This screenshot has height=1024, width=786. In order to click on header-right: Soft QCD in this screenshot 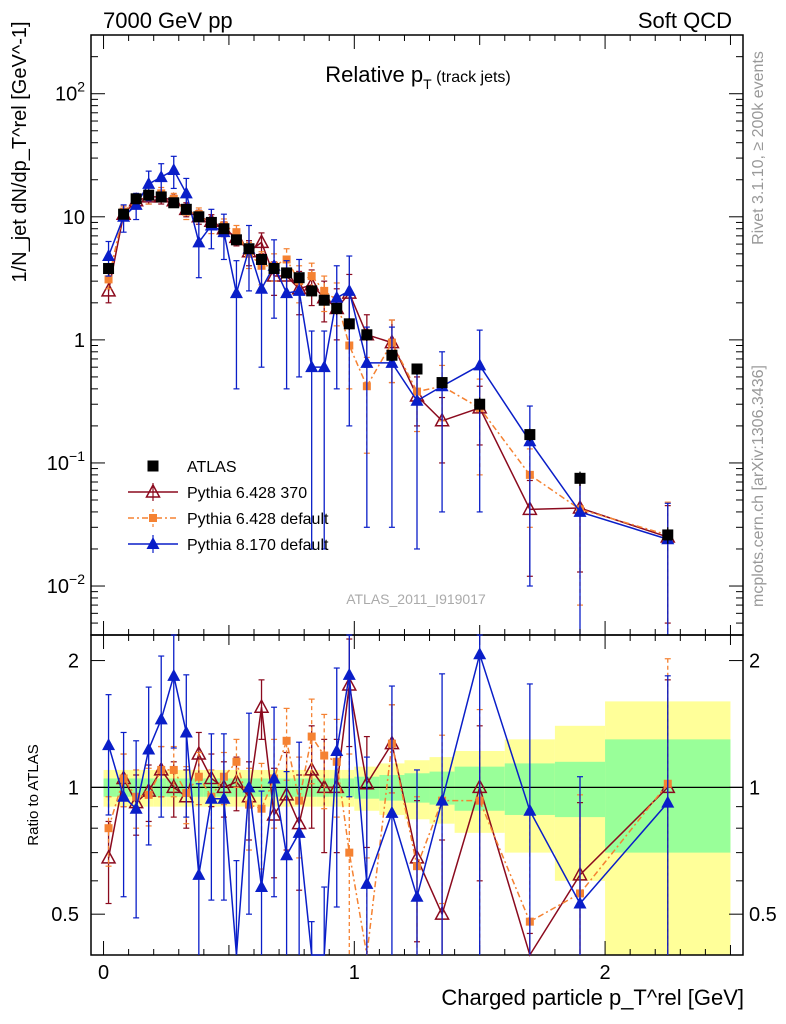, I will do `click(685, 20)`.